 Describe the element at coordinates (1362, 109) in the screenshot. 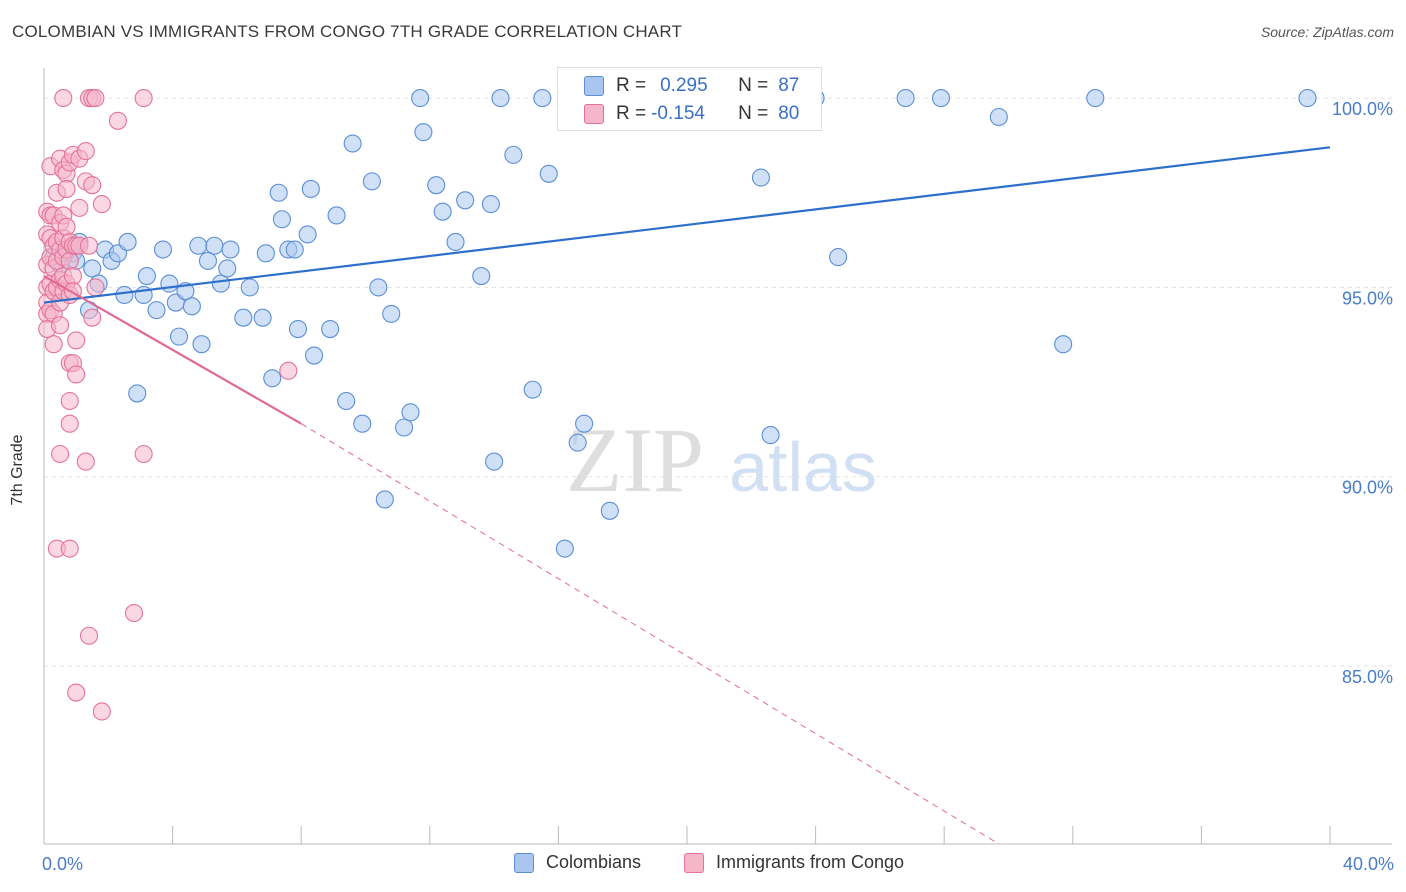

I see `y-tick-label: 100.0%` at that location.